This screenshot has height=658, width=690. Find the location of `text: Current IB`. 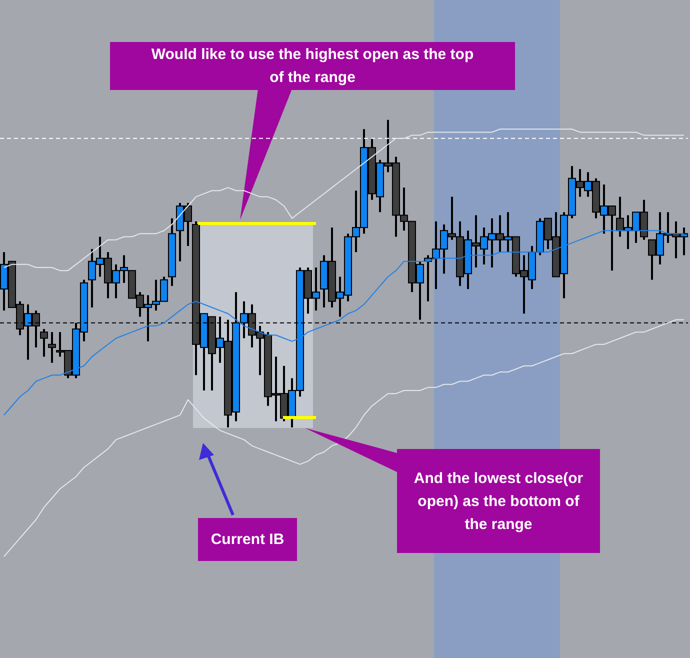

text: Current IB is located at coordinates (247, 539).